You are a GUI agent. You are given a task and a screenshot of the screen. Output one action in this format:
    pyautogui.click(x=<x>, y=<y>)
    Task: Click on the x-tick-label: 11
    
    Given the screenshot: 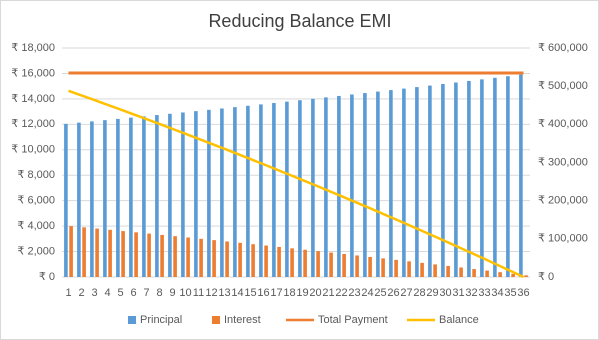 What is the action you would take?
    pyautogui.click(x=198, y=293)
    